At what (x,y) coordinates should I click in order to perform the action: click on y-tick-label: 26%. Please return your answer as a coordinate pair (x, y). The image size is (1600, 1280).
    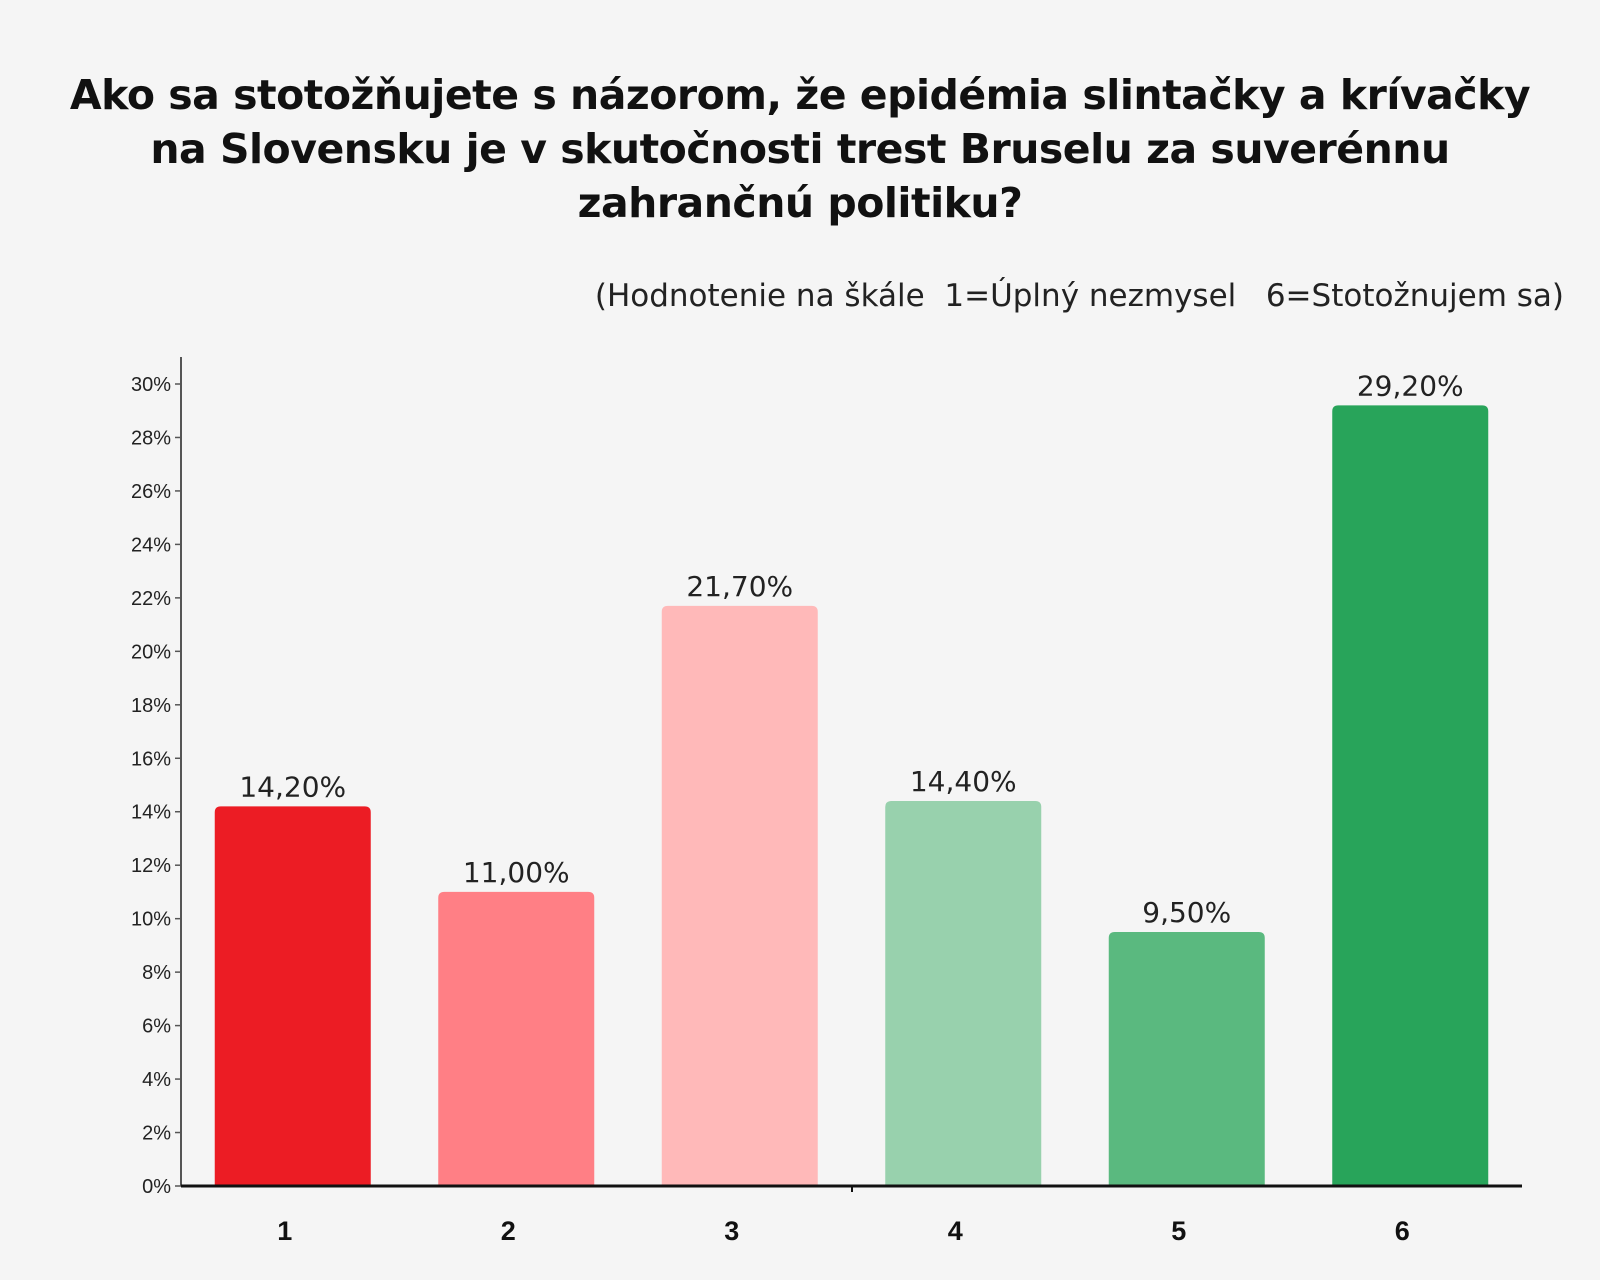
    Looking at the image, I should click on (151, 492).